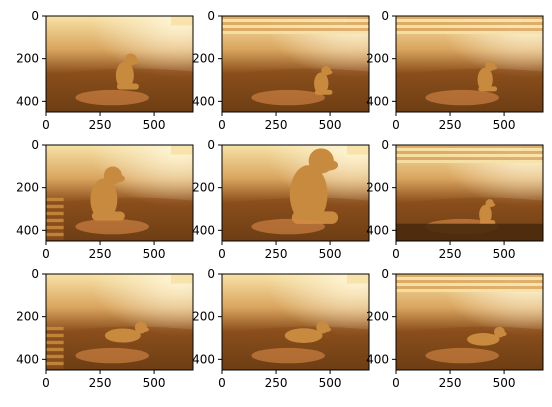 The height and width of the screenshot is (407, 552). I want to click on image-panel-7: 0 250 500 0 200 400, so click(105, 328).